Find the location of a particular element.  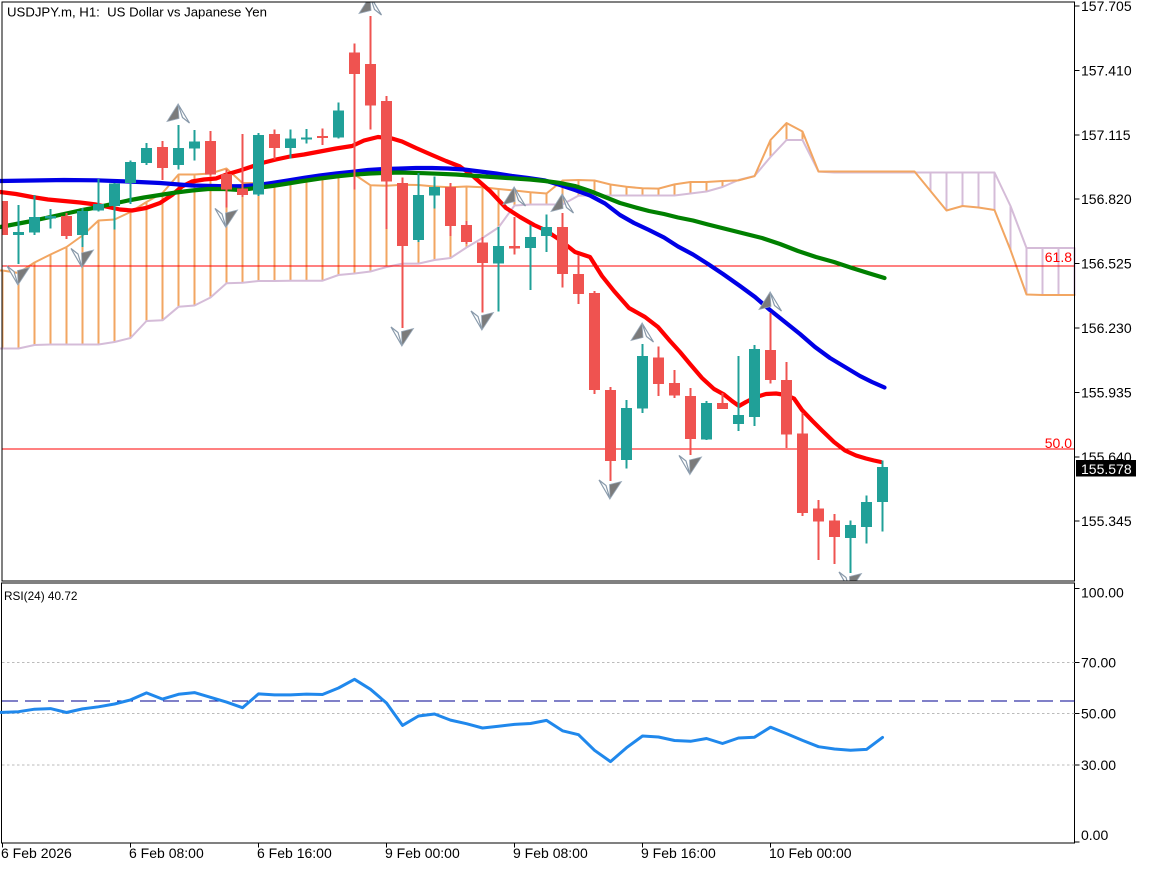

svg-text: 155.345 is located at coordinates (1106, 521).